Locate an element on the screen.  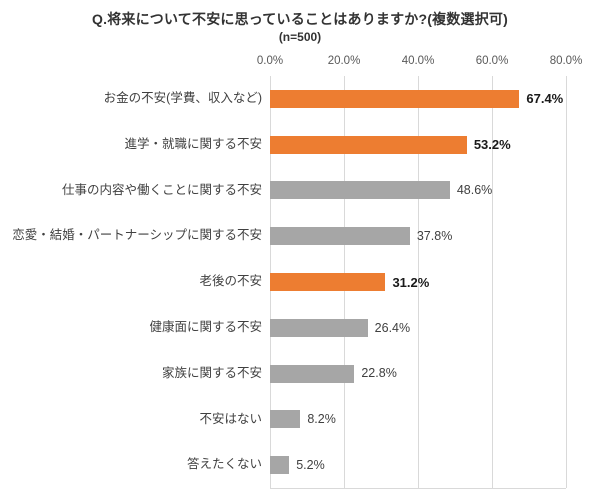
category-label: 老後の不安 is located at coordinates (230, 281).